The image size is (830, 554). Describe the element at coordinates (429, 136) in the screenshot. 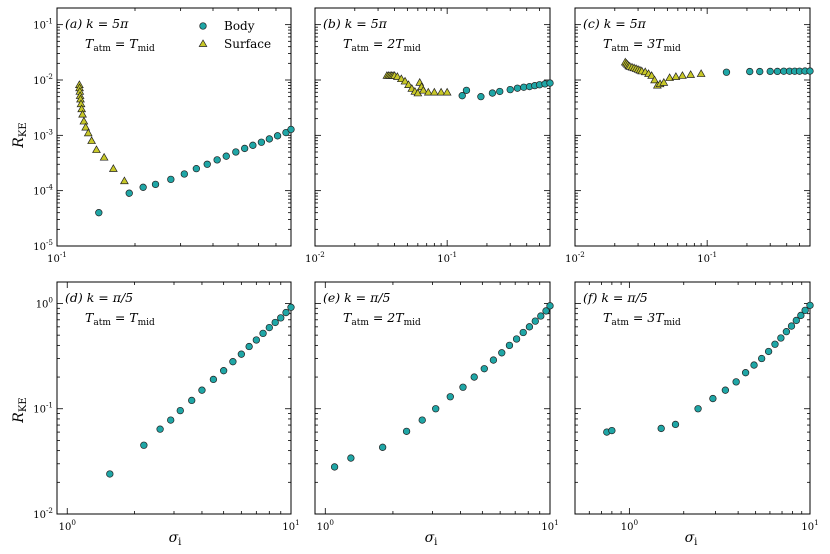

I see `panel-b: 10⁻² 10⁻¹ (b) k = 5π Tatm = 2Tmid` at that location.